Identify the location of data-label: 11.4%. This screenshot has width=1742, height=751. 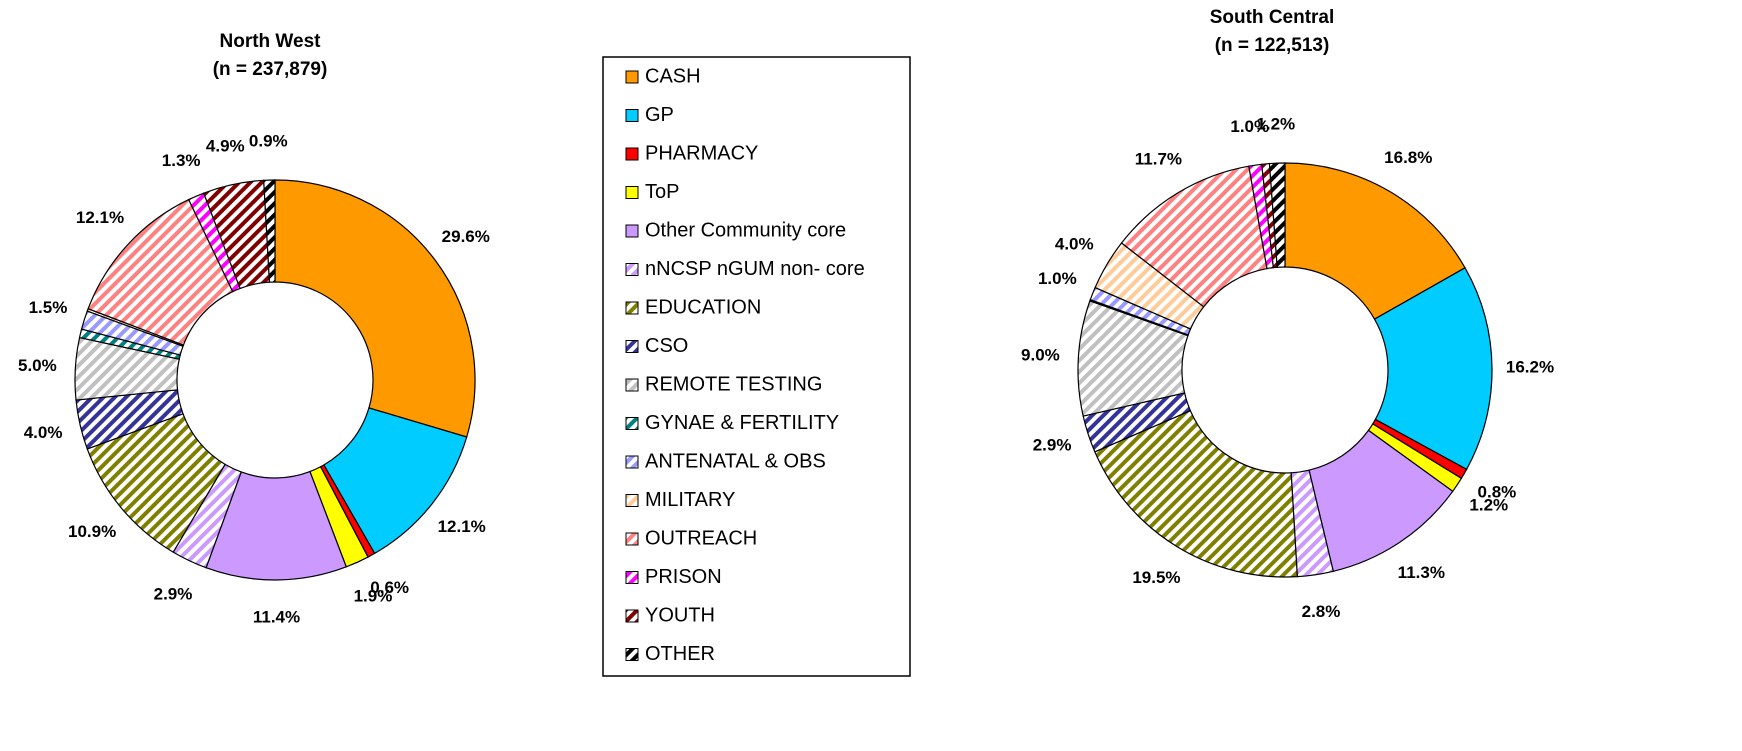
(276, 616).